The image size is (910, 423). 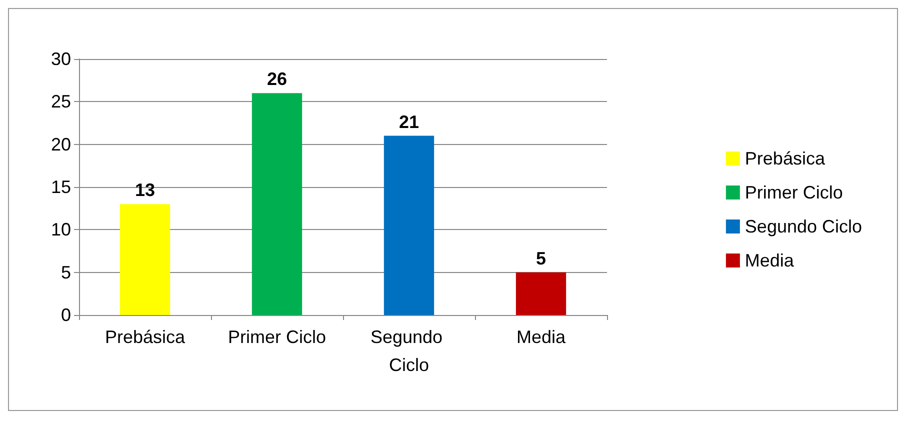 What do you see at coordinates (277, 337) in the screenshot?
I see `x-tick-label: Primer Ciclo` at bounding box center [277, 337].